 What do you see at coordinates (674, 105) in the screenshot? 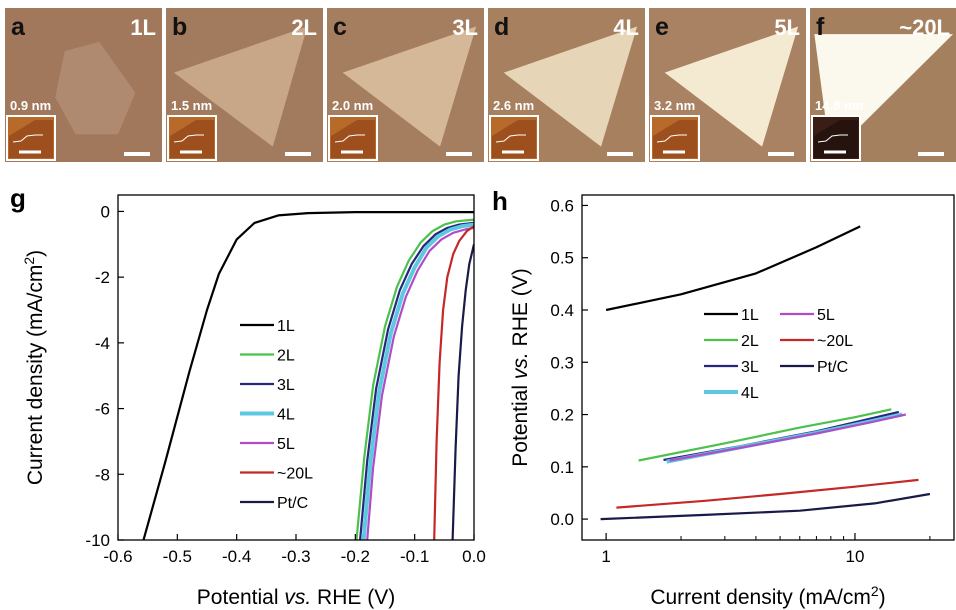
I see `thickness-label: 3.2 nm` at bounding box center [674, 105].